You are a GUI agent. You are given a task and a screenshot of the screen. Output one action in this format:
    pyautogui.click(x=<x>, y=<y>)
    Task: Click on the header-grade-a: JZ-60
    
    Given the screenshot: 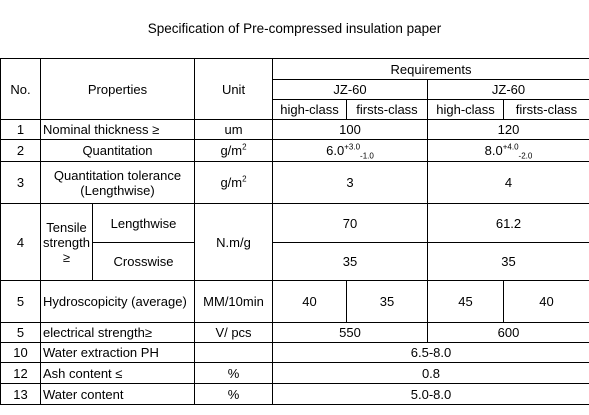 What is the action you would take?
    pyautogui.click(x=350, y=89)
    